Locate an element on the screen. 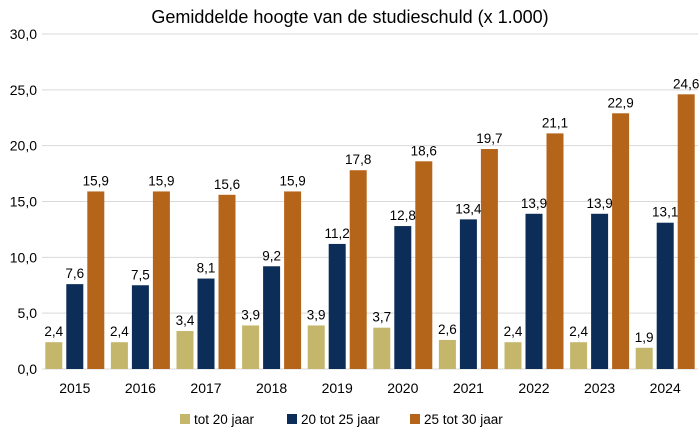  x-tick-label: 2021 is located at coordinates (468, 388).